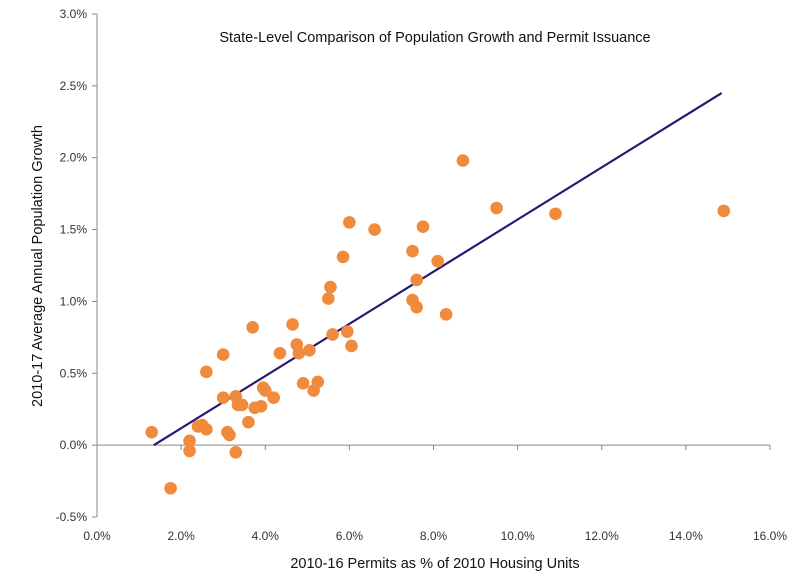  I want to click on y-tick-label: 1.5%, so click(74, 230).